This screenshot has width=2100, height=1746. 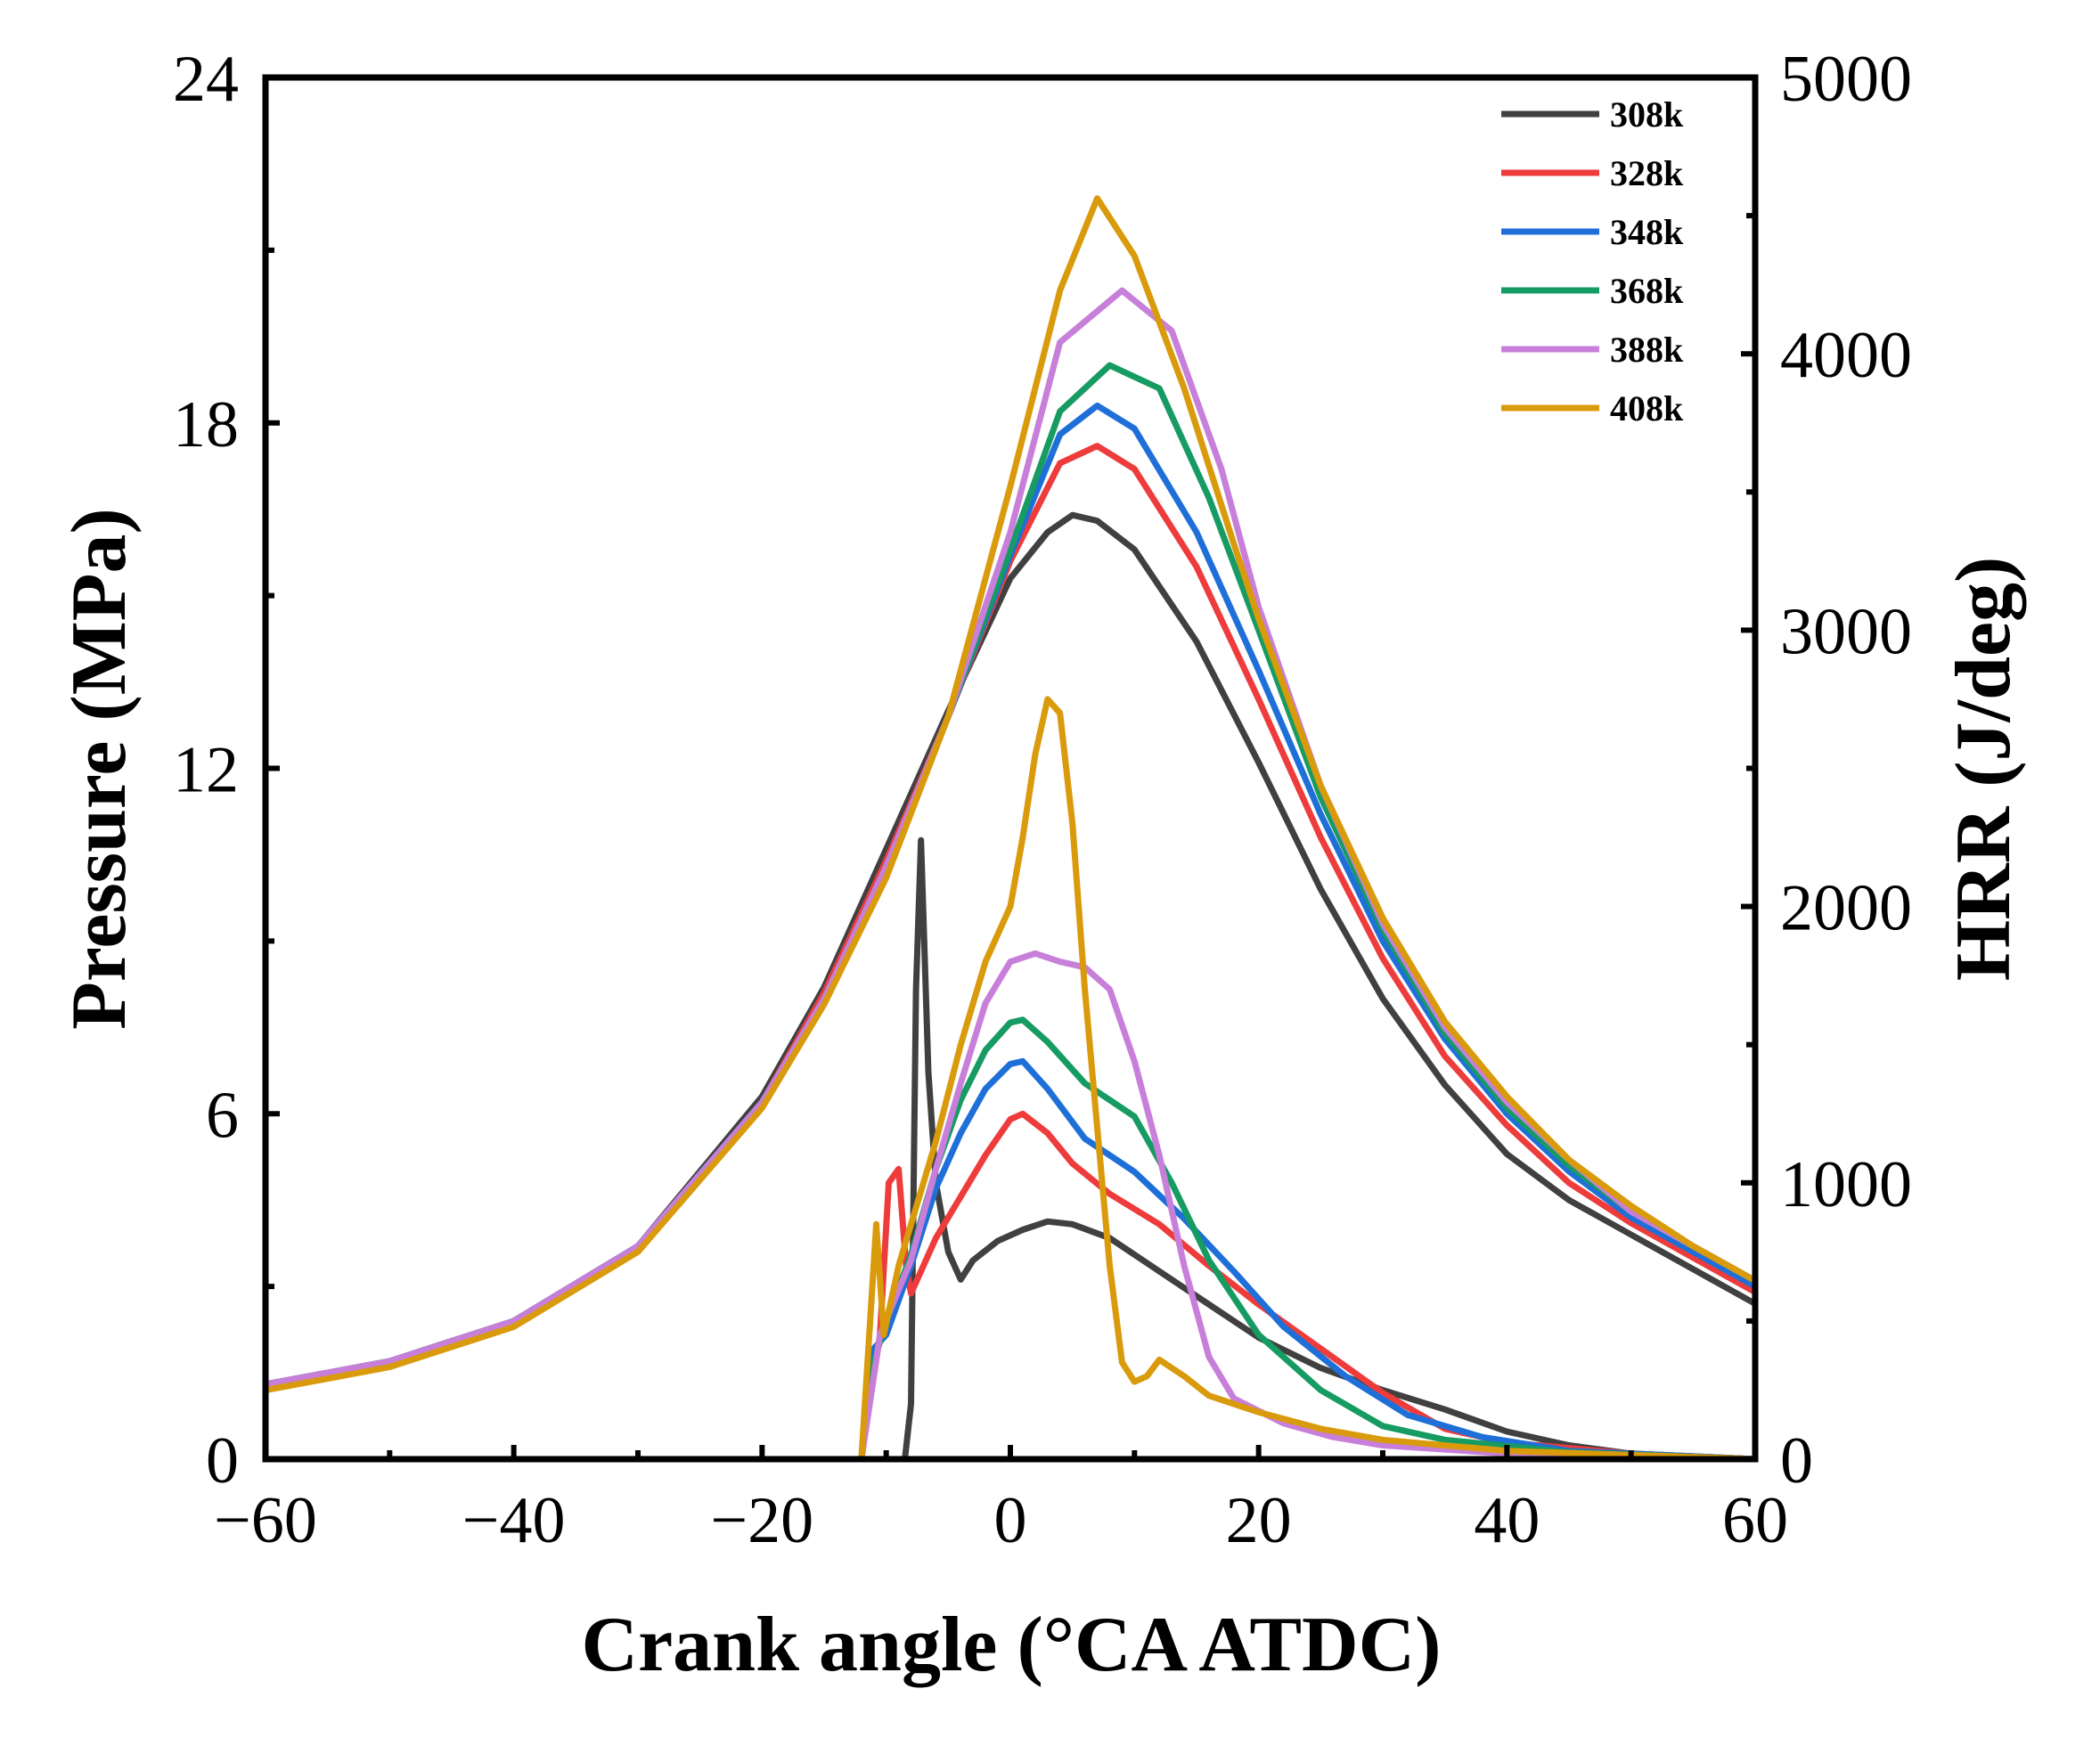 What do you see at coordinates (1755, 1520) in the screenshot?
I see `x-tick-label: 60` at bounding box center [1755, 1520].